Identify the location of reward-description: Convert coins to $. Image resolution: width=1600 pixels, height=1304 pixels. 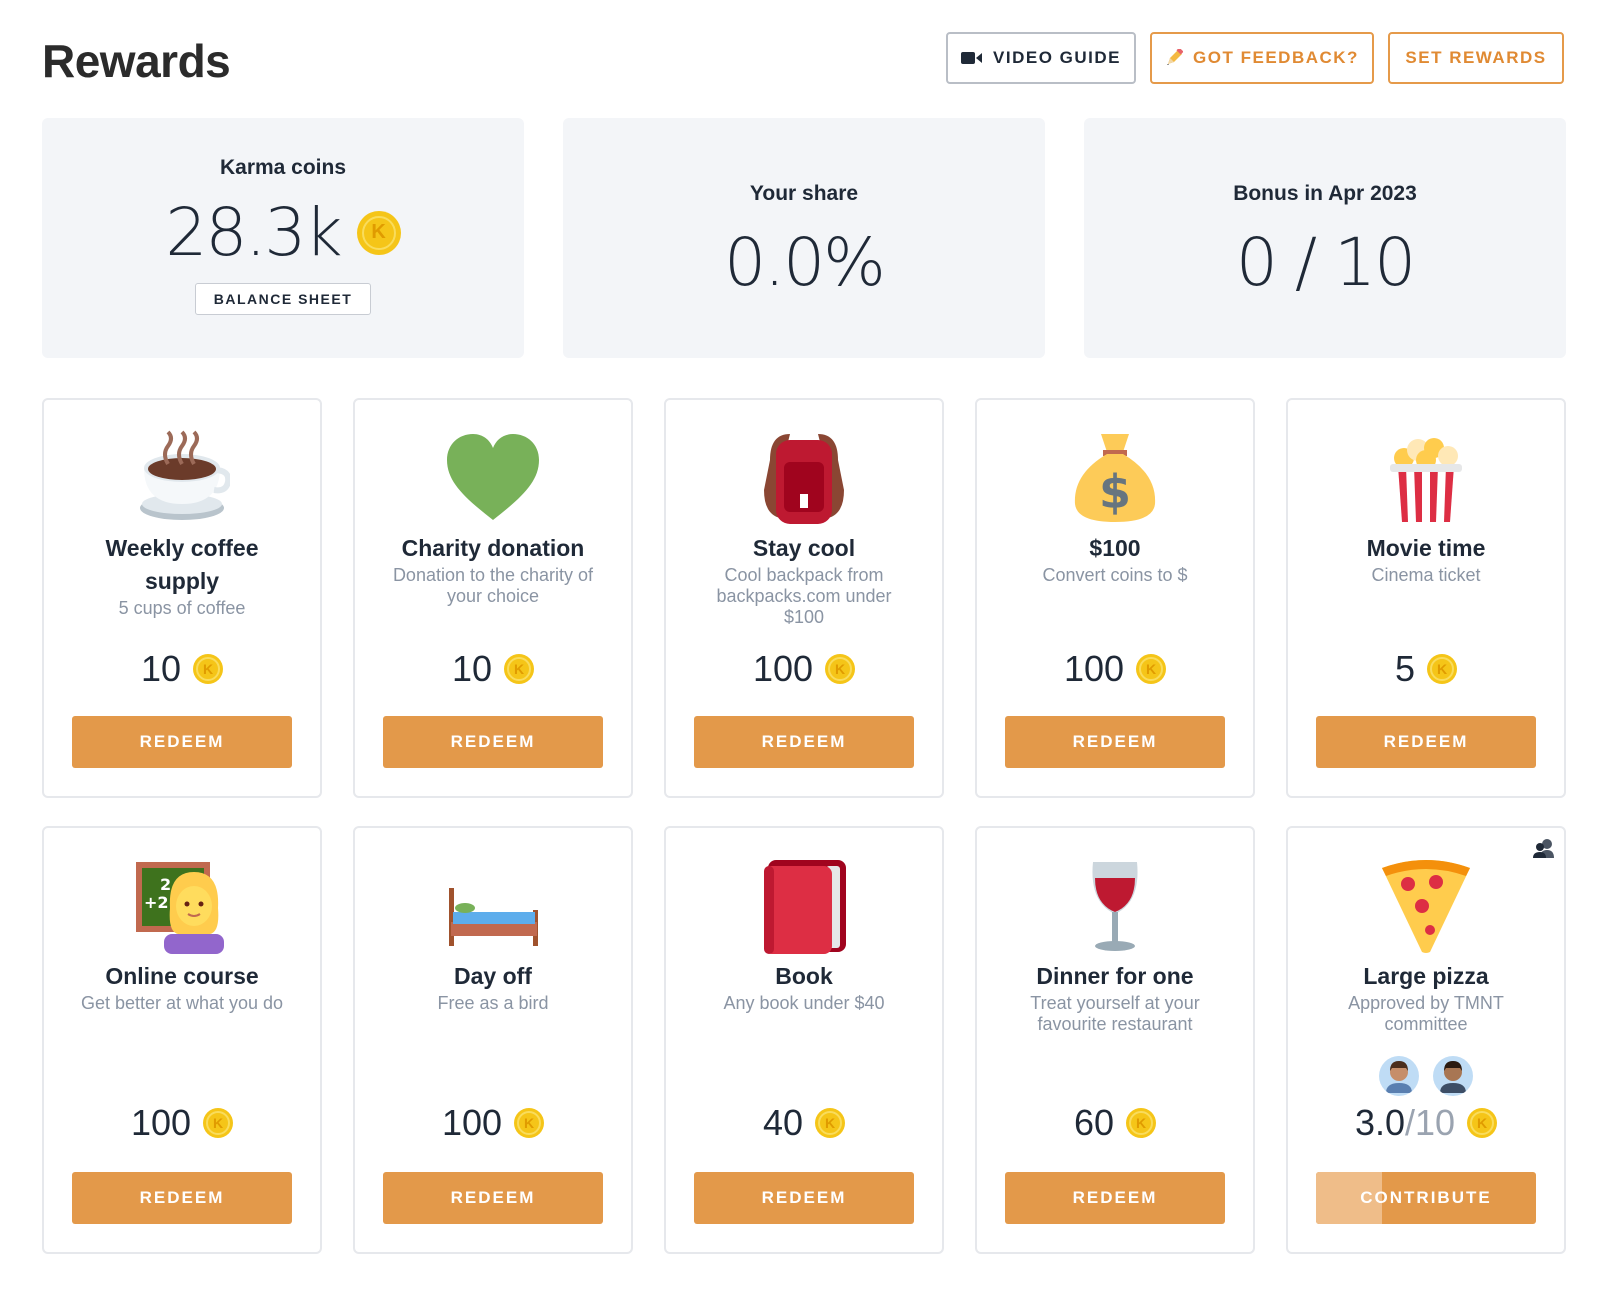
(1115, 575).